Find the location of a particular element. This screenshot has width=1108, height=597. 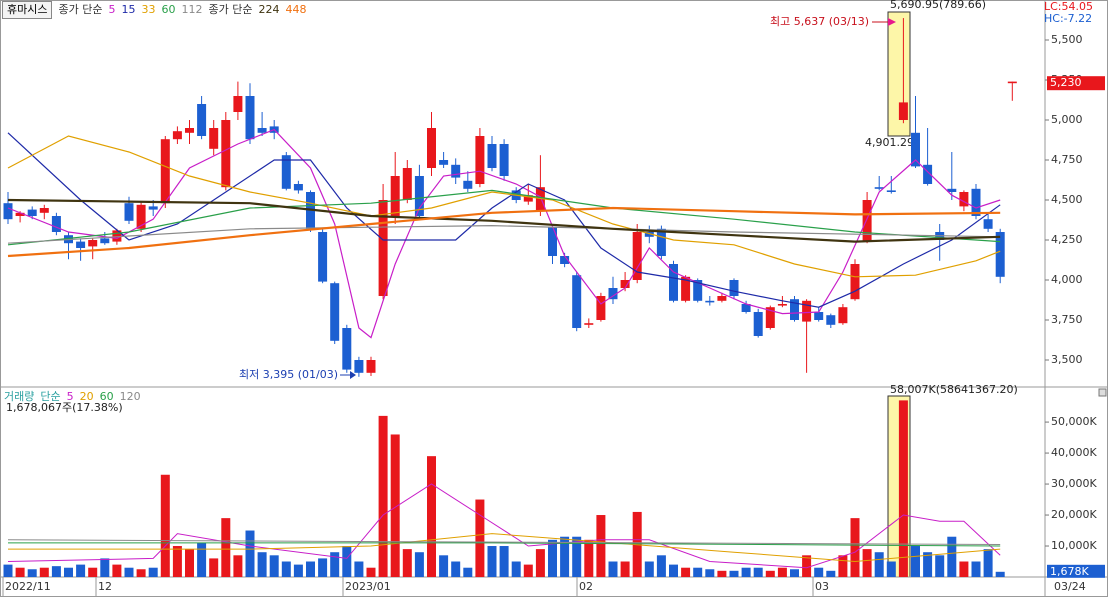

low-annotation: 최저 3,395 (01/03) is located at coordinates (288, 374).